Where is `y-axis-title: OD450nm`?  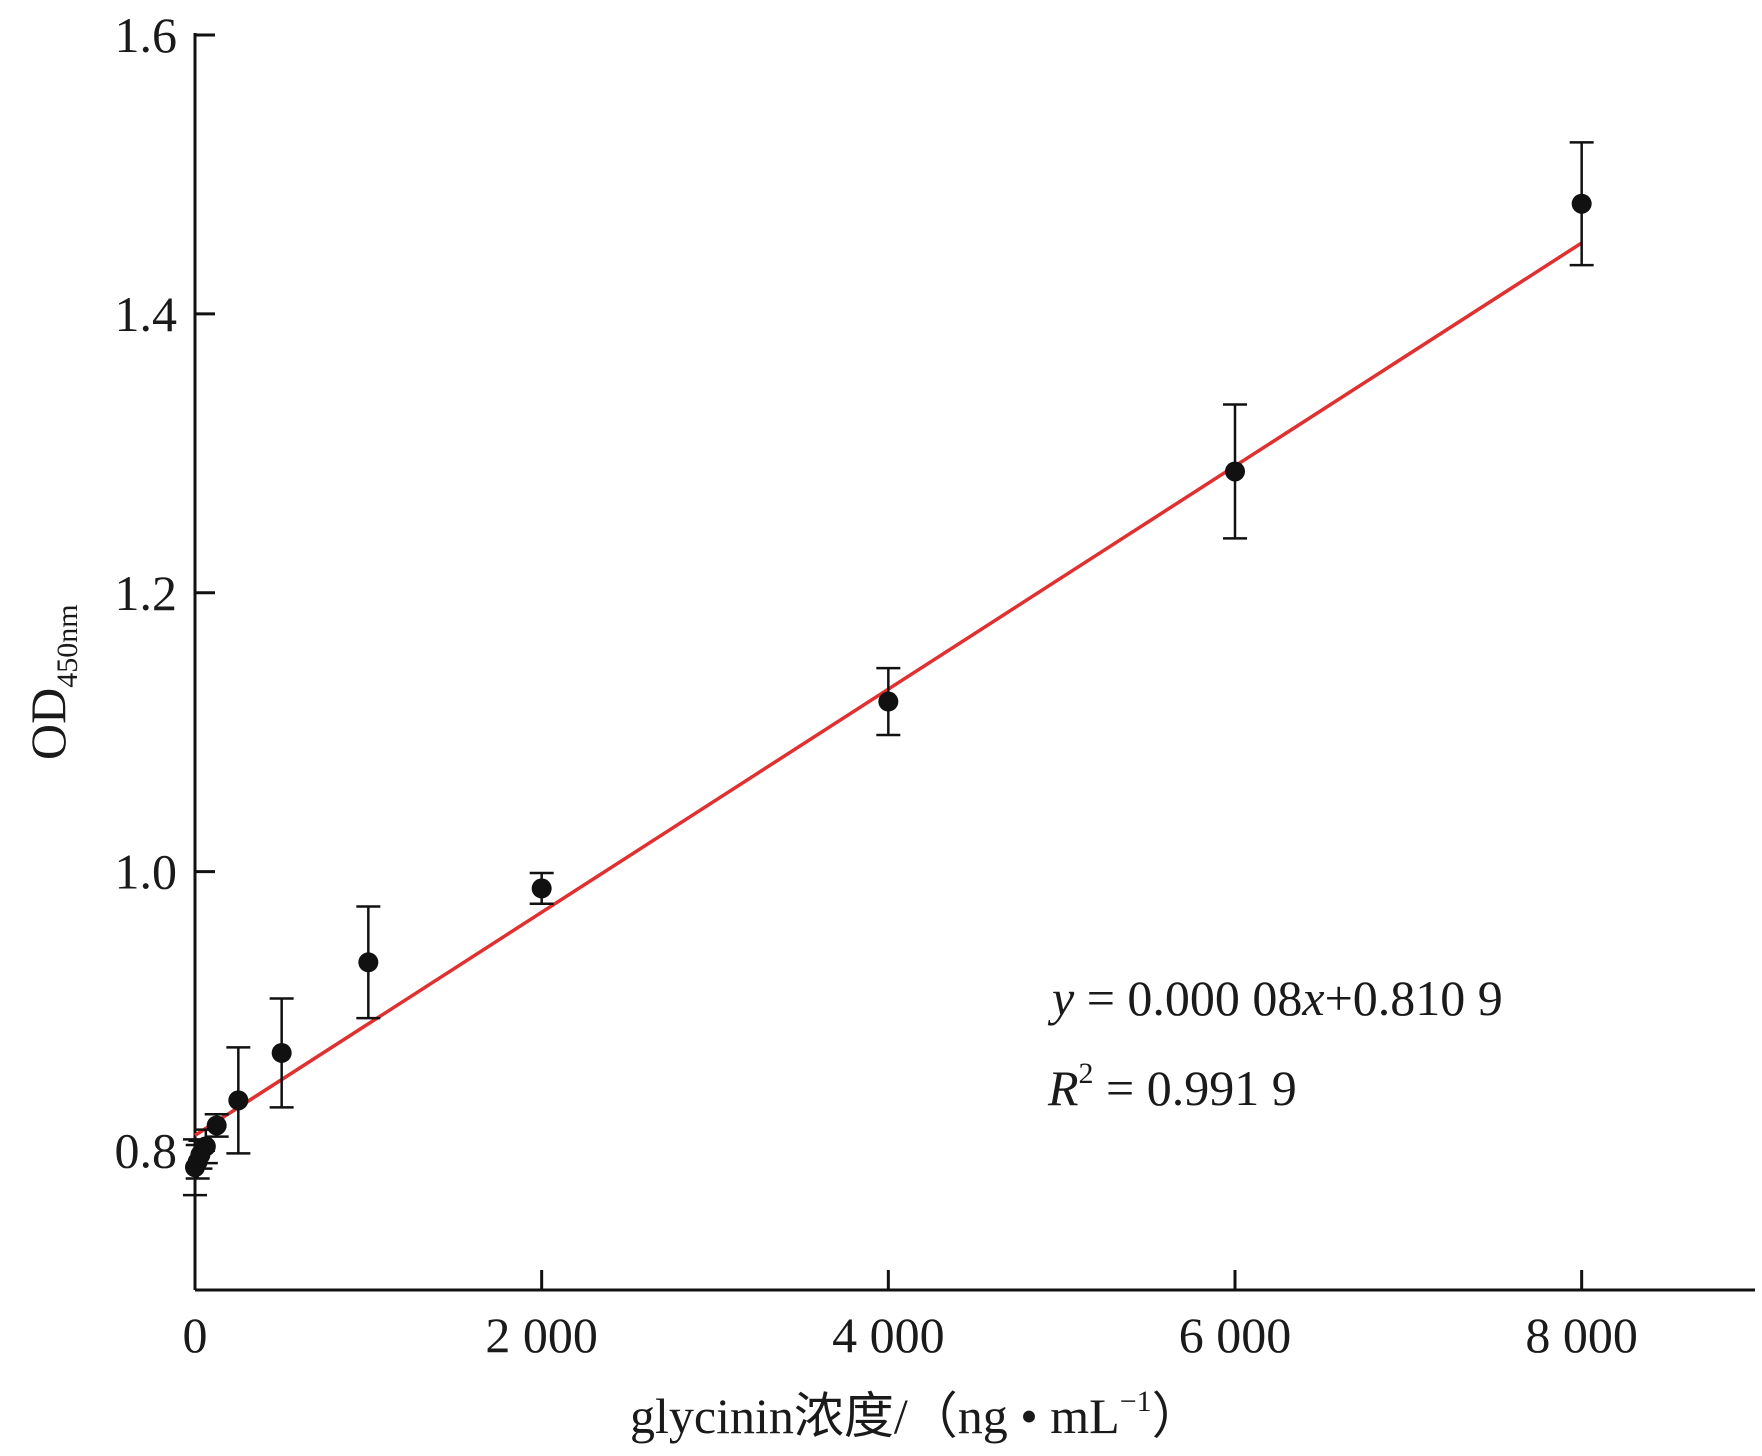
y-axis-title: OD450nm is located at coordinates (52, 682).